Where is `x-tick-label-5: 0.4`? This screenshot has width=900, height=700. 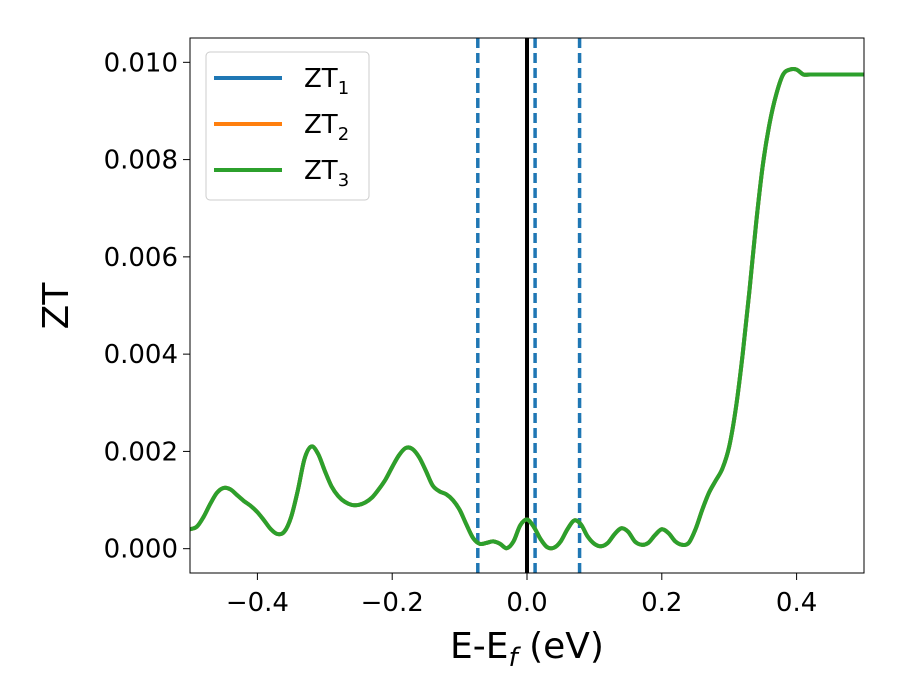
x-tick-label-5: 0.4 is located at coordinates (796, 603).